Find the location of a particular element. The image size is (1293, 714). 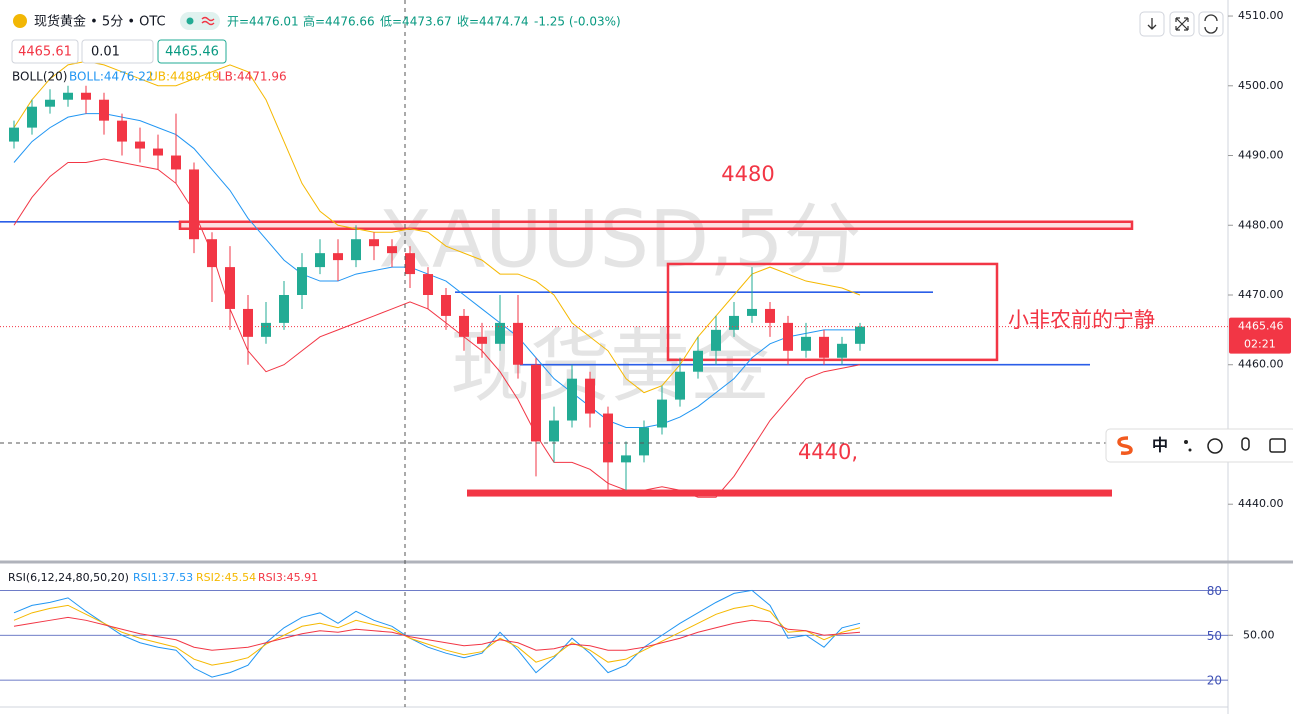

legend-entry: BOLL:4476.22 is located at coordinates (111, 77).